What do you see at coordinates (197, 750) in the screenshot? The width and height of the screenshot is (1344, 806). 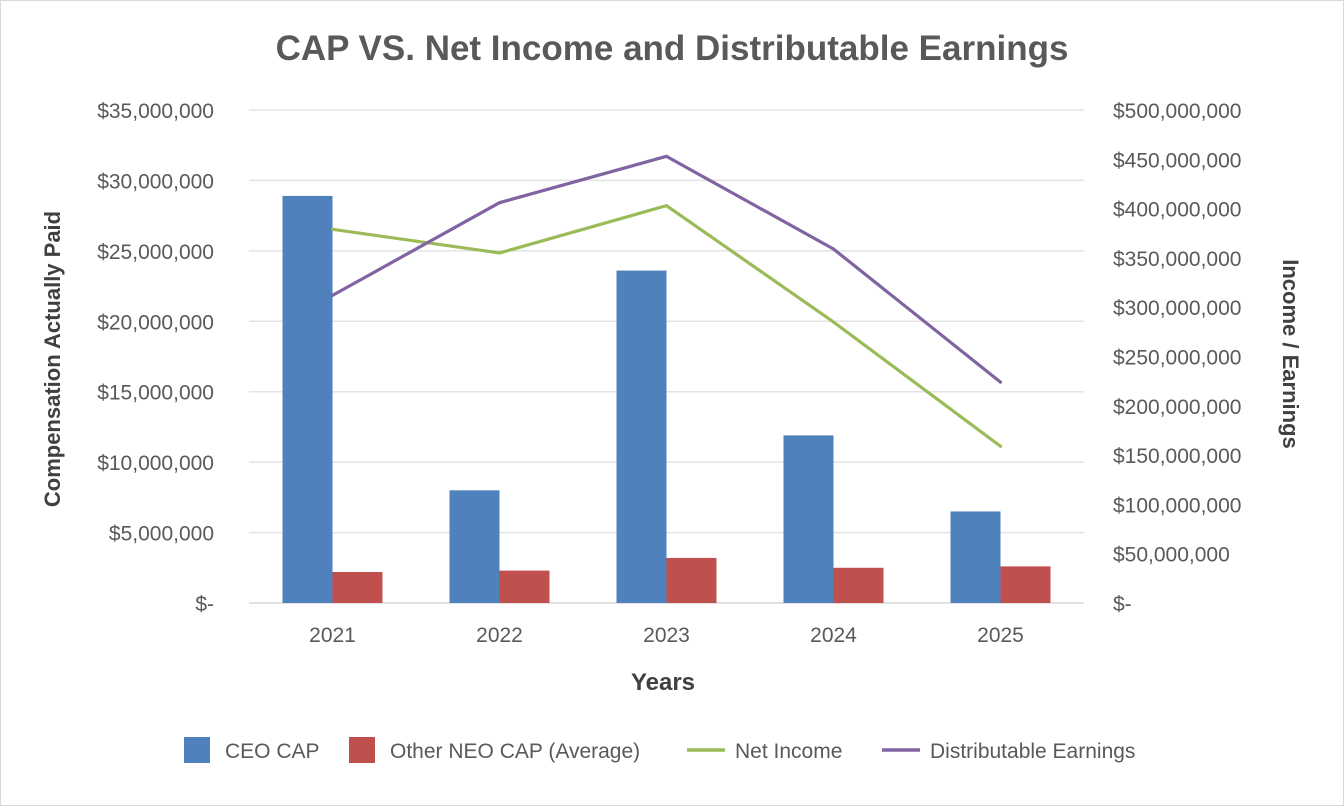 I see `legend-swatch-ceo-cap` at bounding box center [197, 750].